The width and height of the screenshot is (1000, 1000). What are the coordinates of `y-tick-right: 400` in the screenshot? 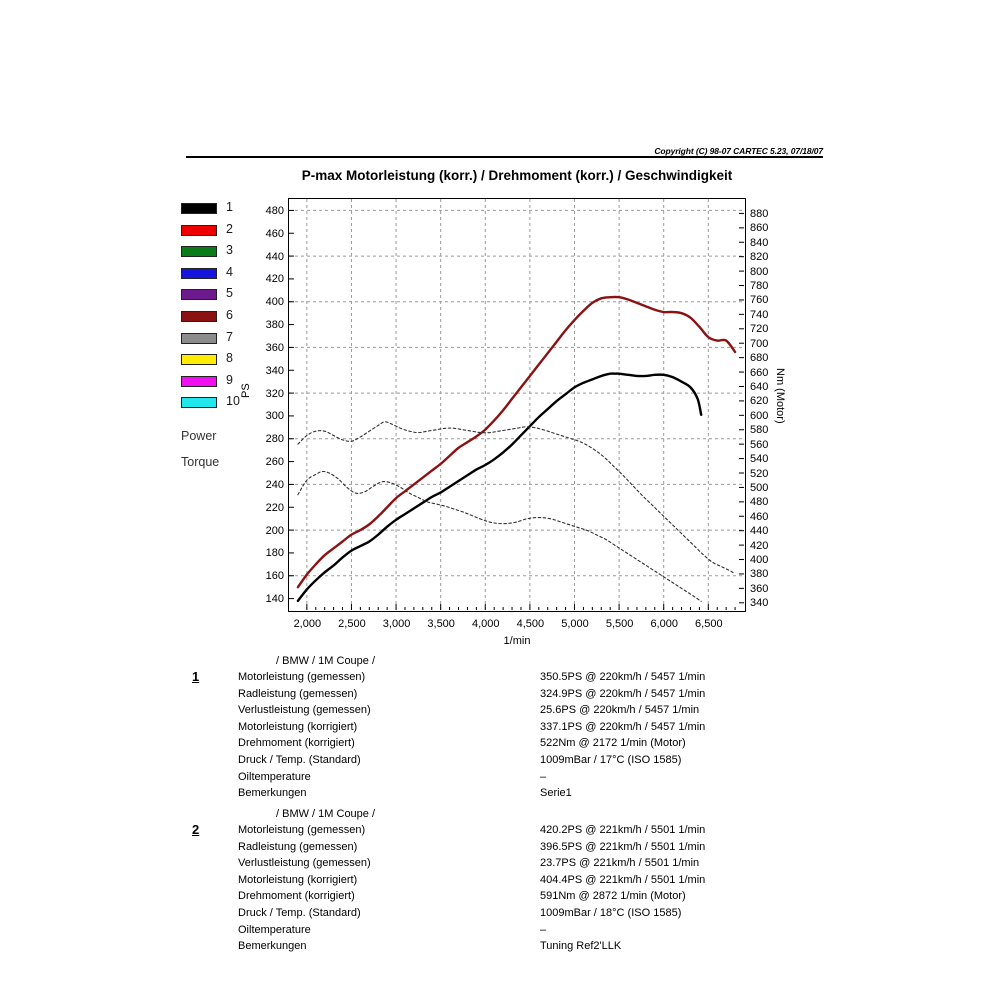 It's located at (759, 560).